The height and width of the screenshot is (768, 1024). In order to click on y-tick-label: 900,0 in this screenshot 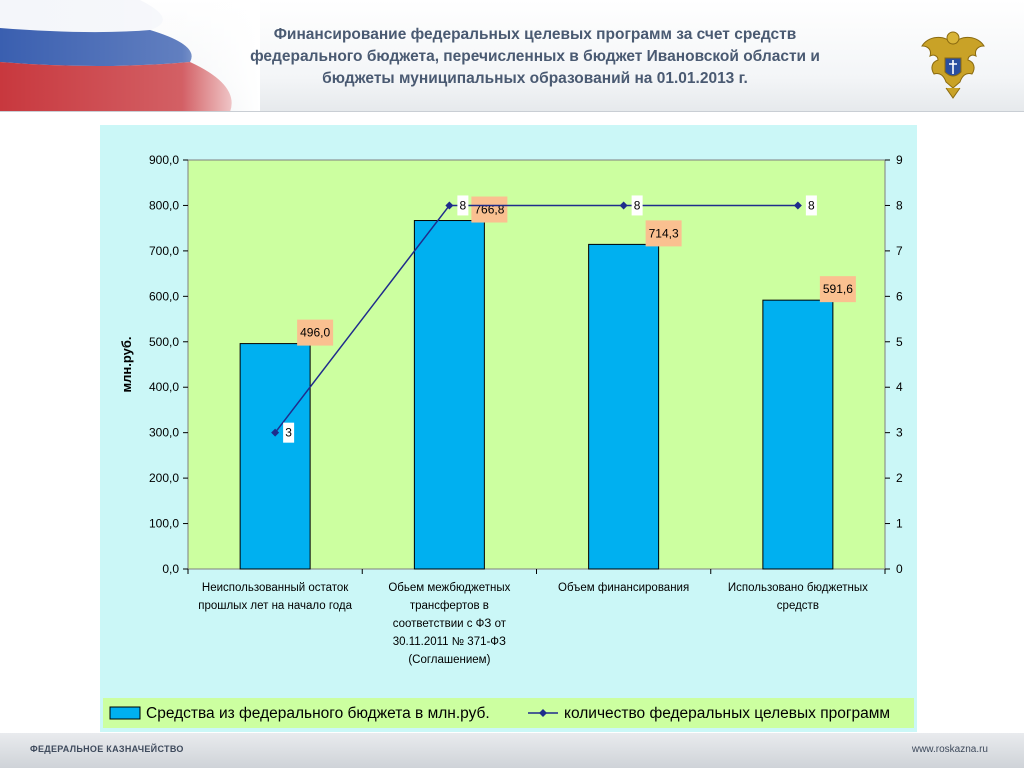, I will do `click(164, 160)`.